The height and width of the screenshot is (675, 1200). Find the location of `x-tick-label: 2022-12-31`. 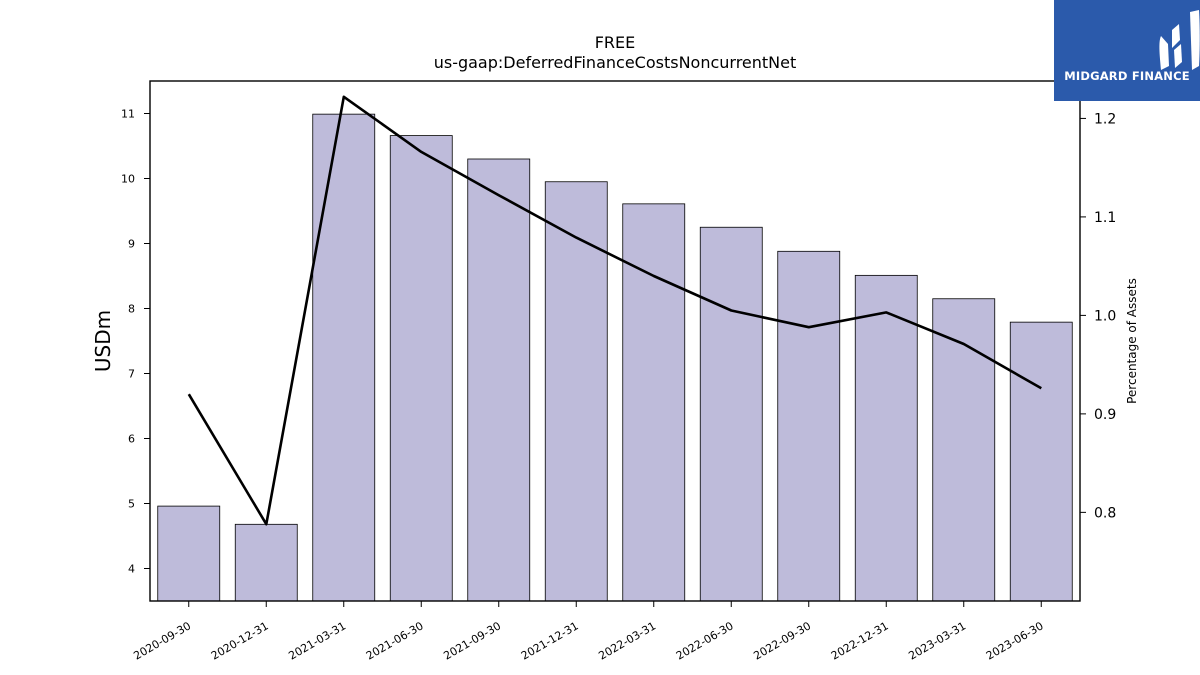

x-tick-label: 2022-12-31 is located at coordinates (860, 640).